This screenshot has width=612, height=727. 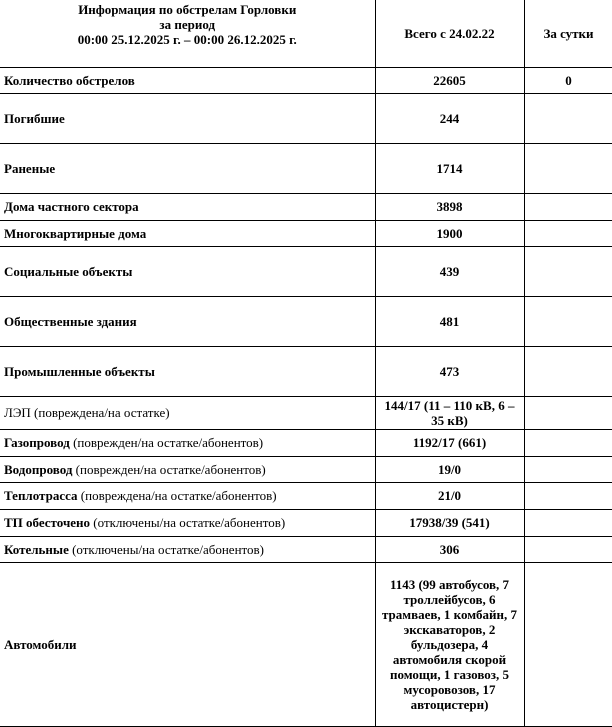 I want to click on row-total-value: 306, so click(x=449, y=549).